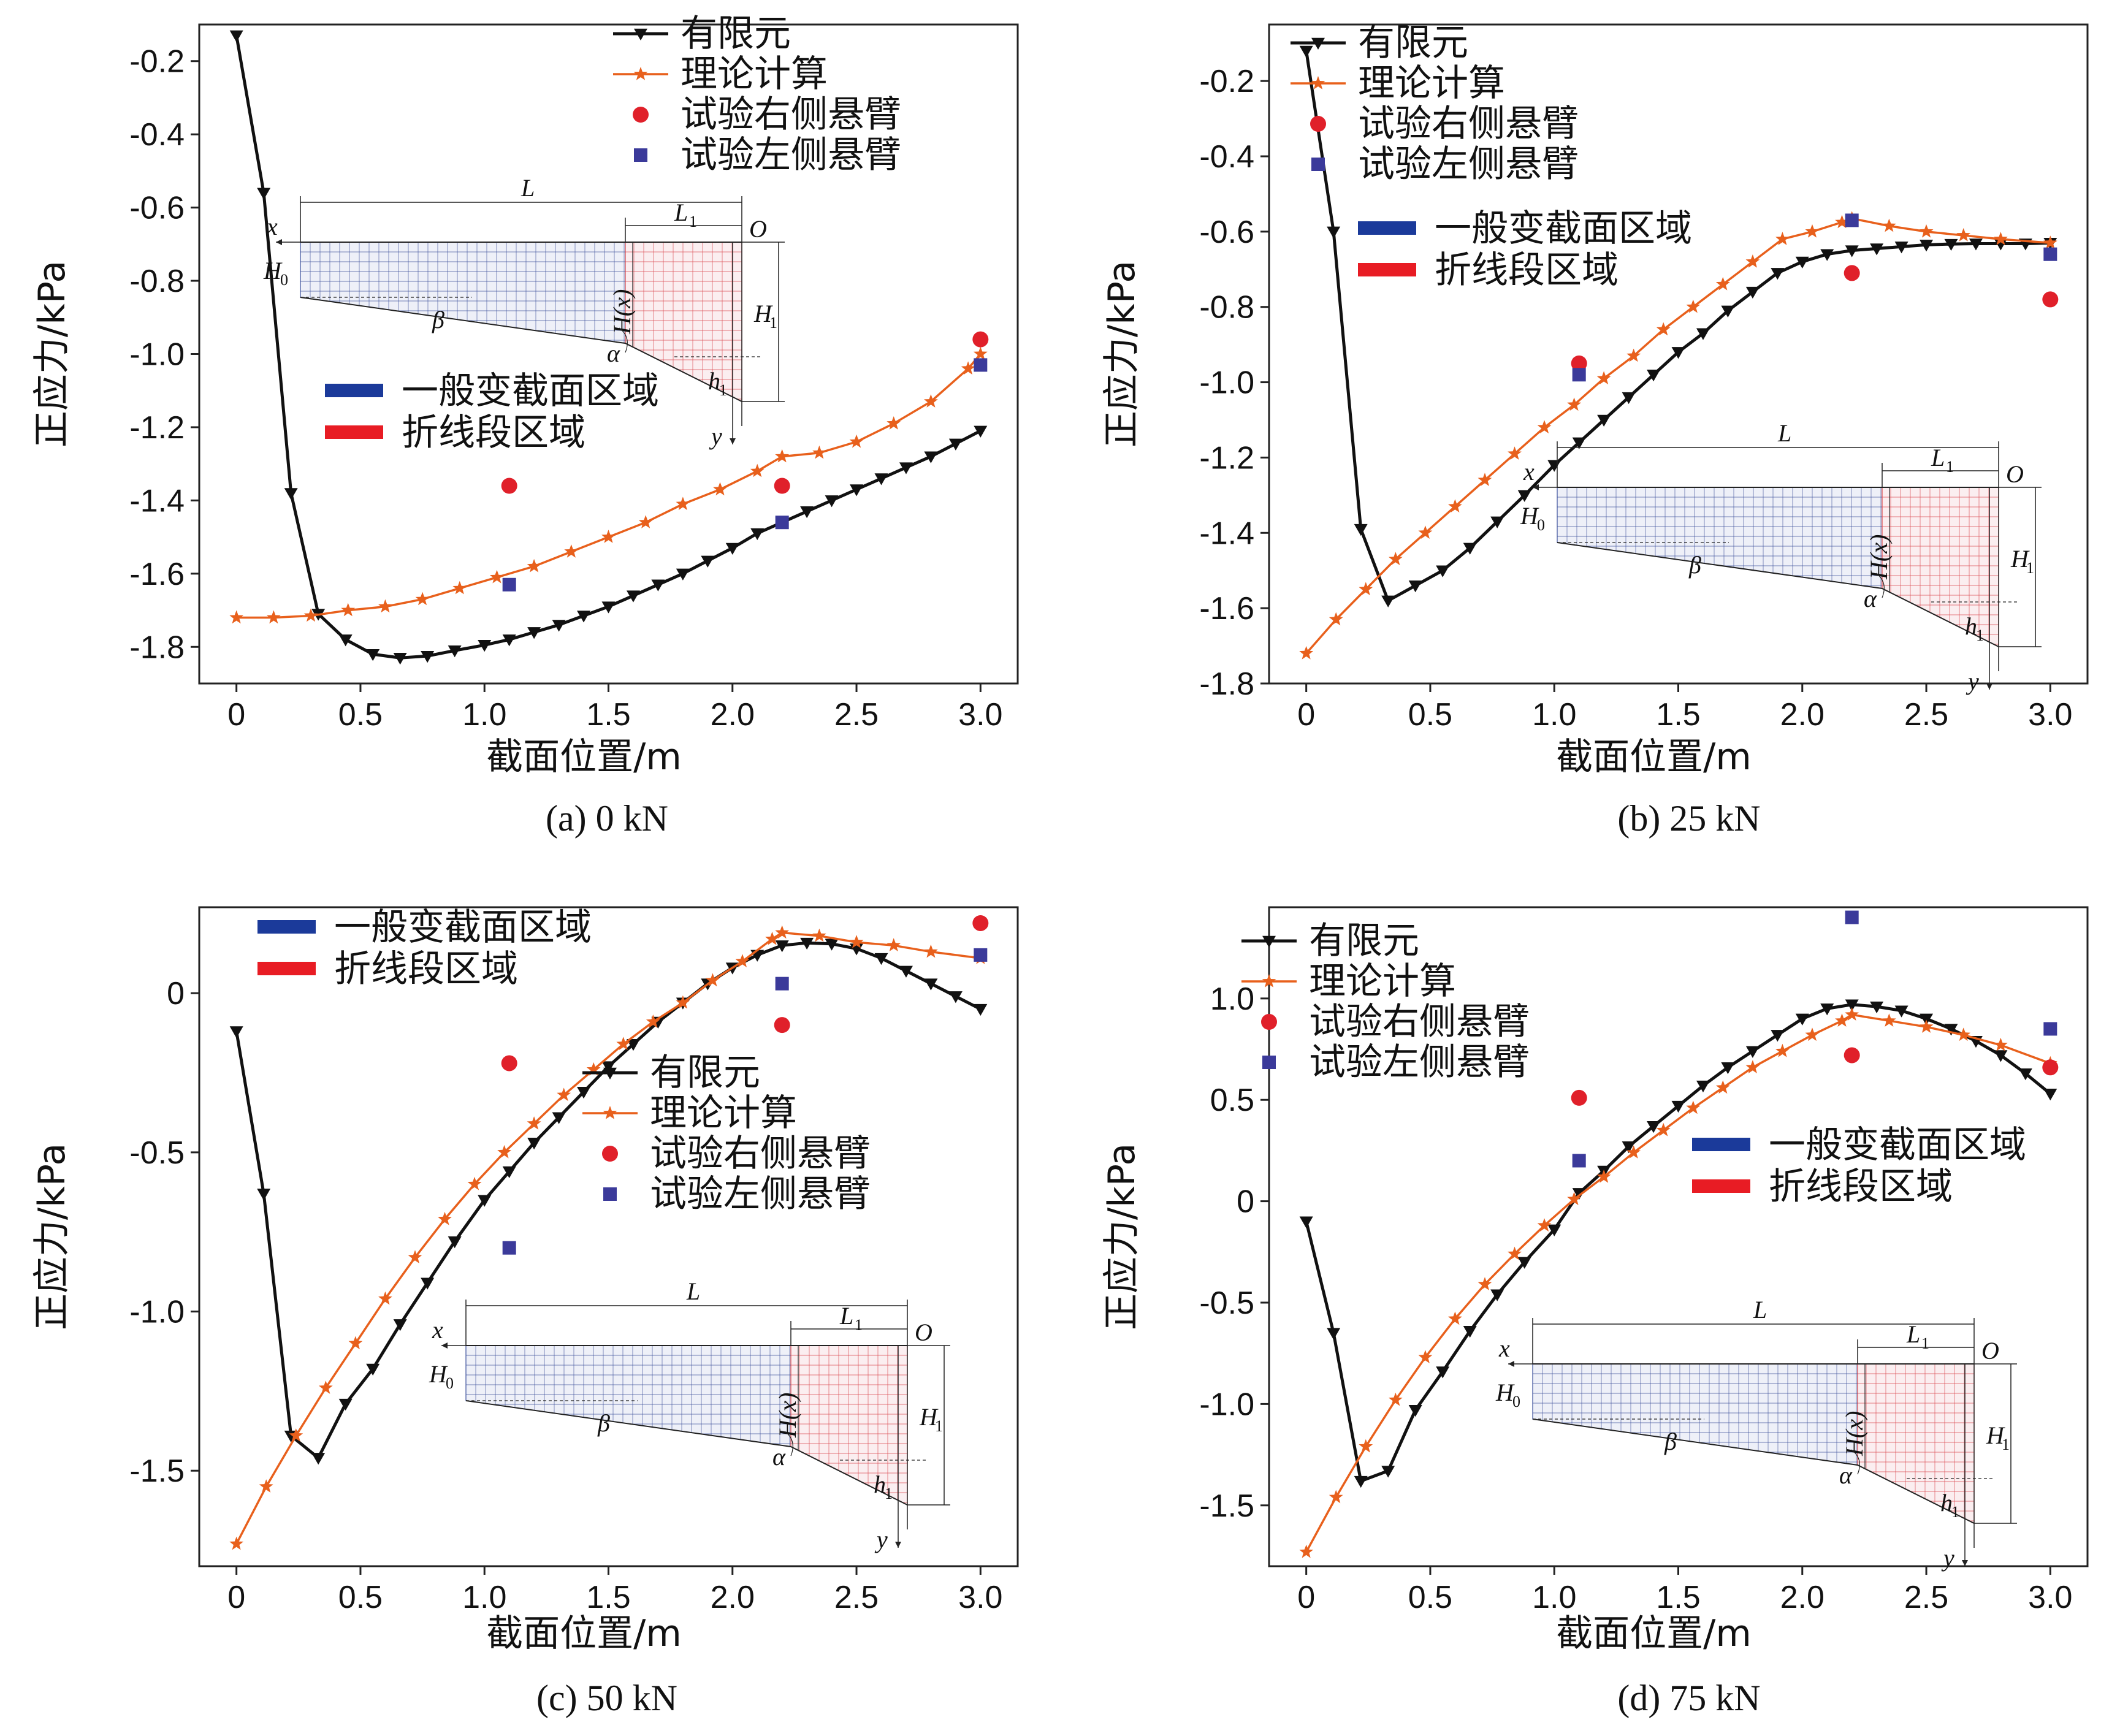 The image size is (2101, 1736). What do you see at coordinates (856, 715) in the screenshot?
I see `x-tick-label: 2.5` at bounding box center [856, 715].